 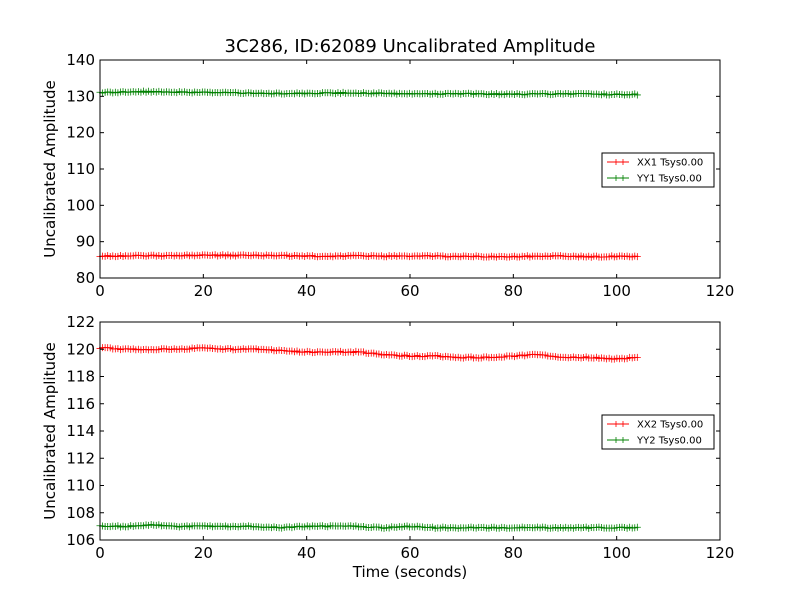 What do you see at coordinates (368, 526) in the screenshot?
I see `series-yy2` at bounding box center [368, 526].